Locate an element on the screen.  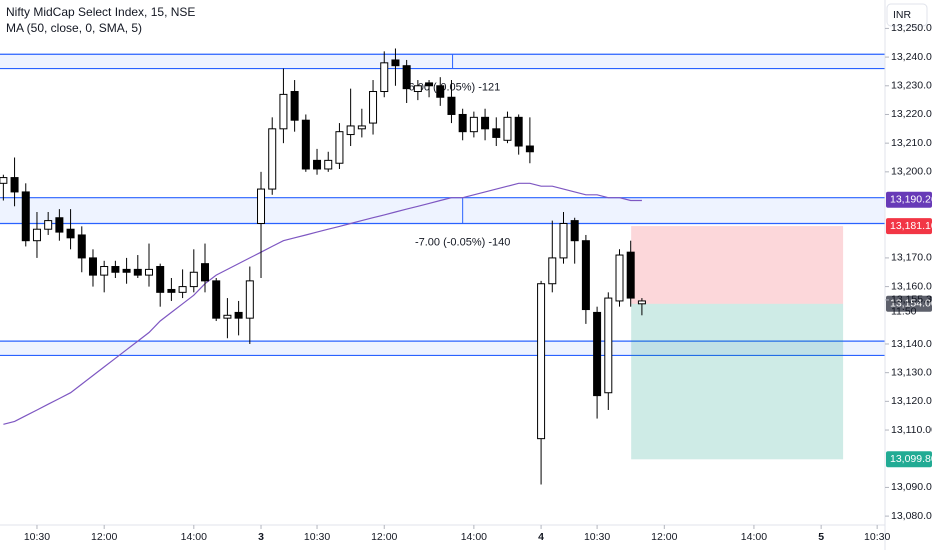
x-tick-label: 4 is located at coordinates (541, 537).